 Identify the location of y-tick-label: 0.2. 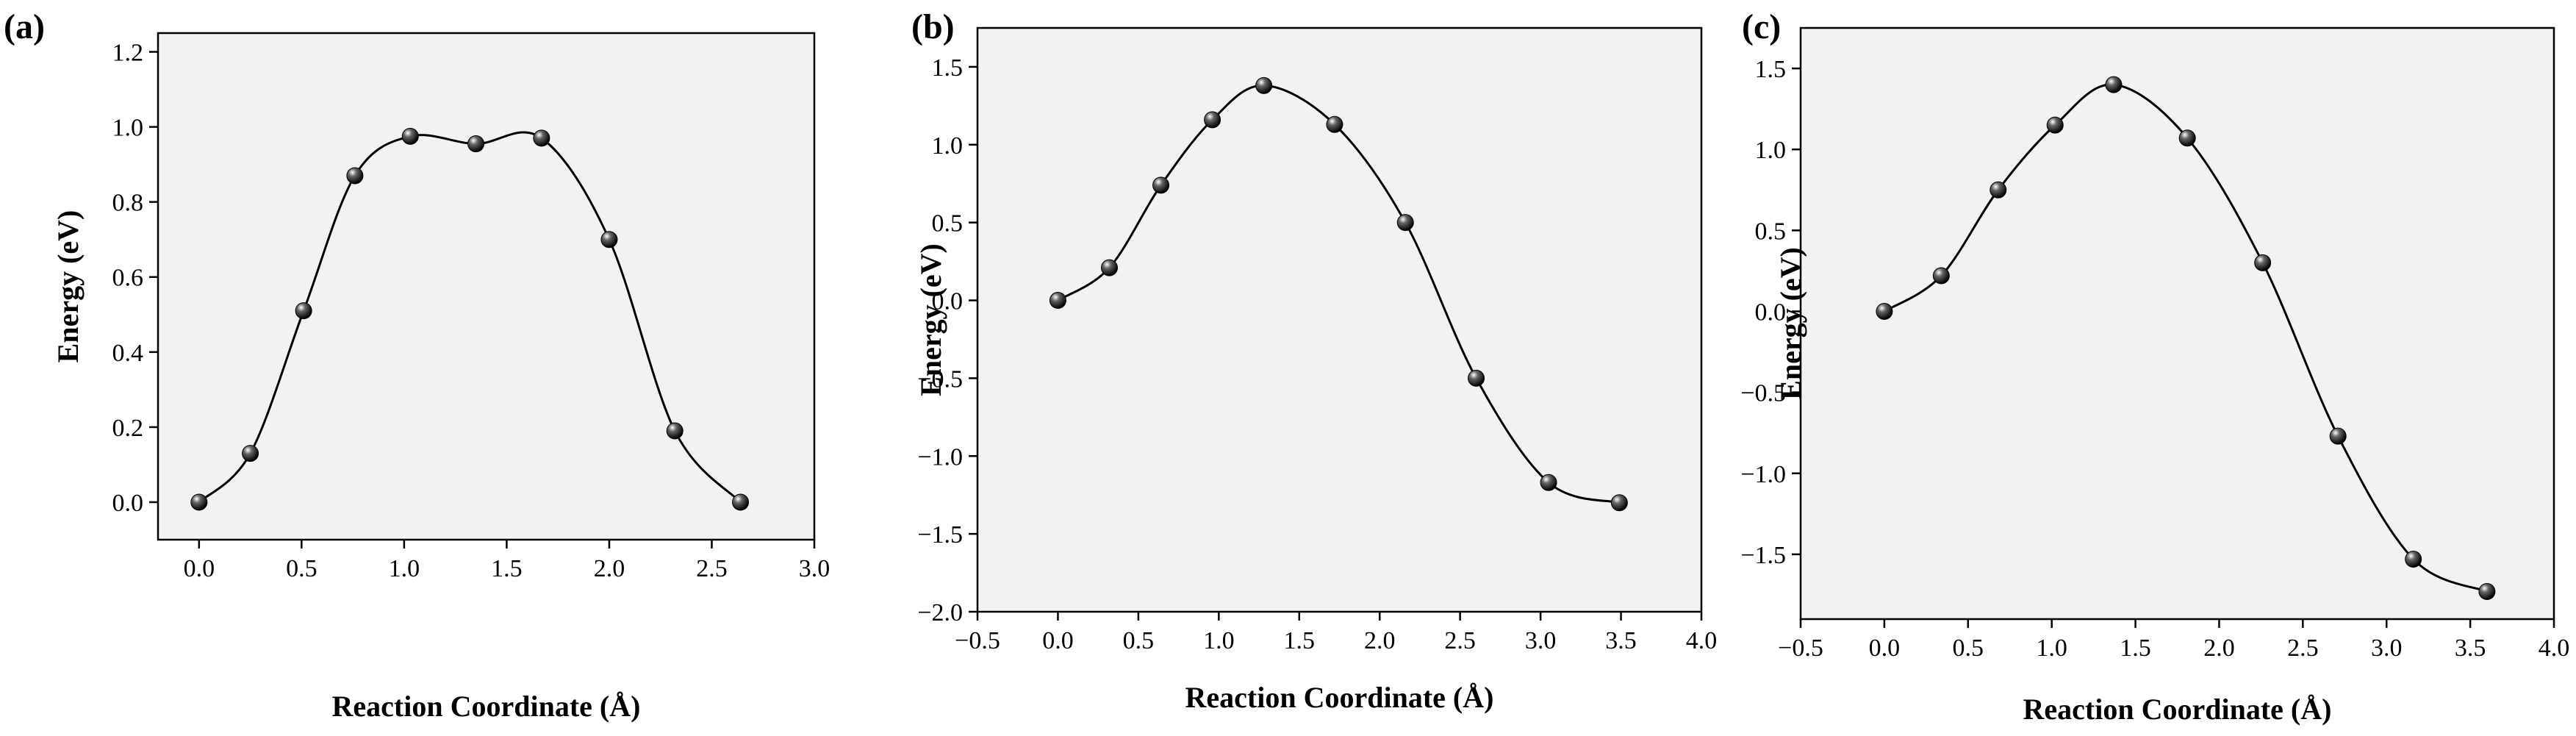
(128, 428).